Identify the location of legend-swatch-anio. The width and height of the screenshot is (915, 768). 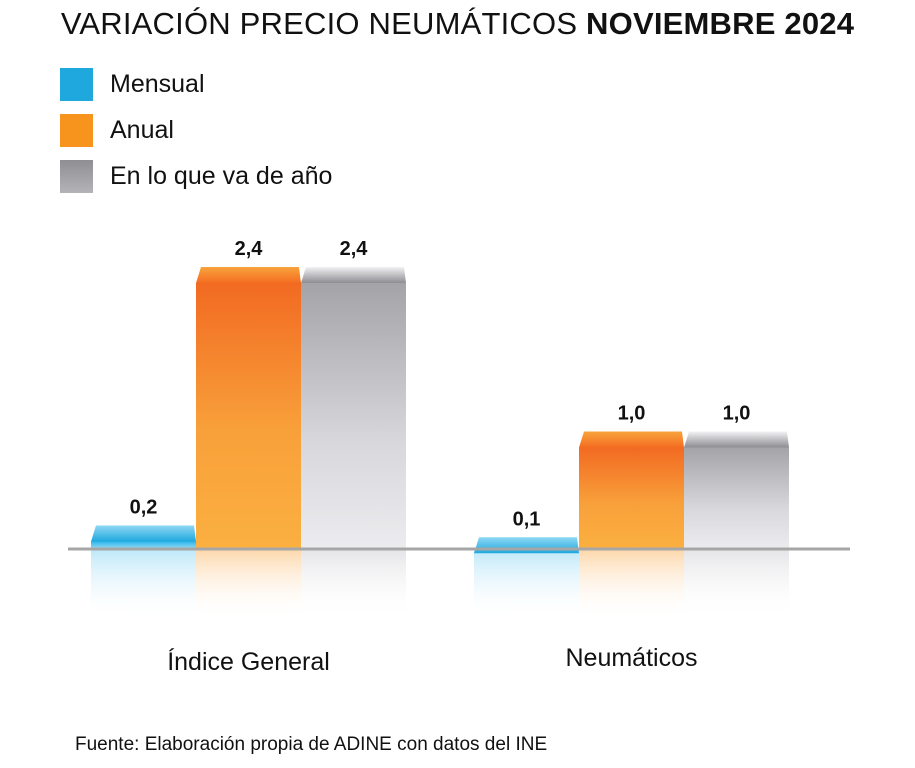
(76, 176).